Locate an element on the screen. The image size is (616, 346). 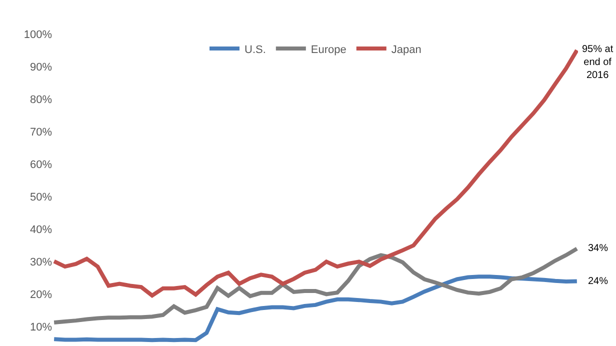
legend-label: Japan is located at coordinates (406, 50).